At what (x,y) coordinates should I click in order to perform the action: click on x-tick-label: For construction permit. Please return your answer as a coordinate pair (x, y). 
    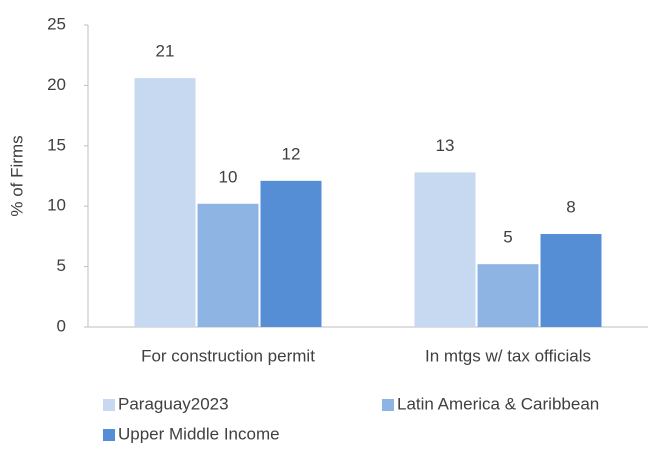
    Looking at the image, I should click on (228, 355).